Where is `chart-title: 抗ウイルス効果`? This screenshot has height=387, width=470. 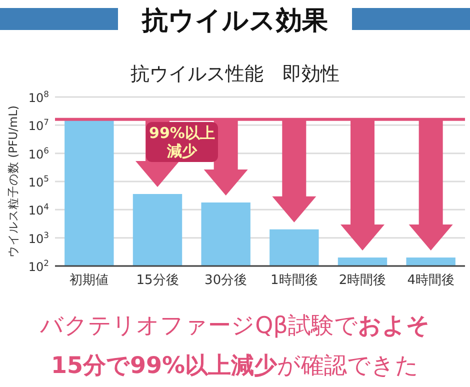 chart-title: 抗ウイルス効果 is located at coordinates (234, 21).